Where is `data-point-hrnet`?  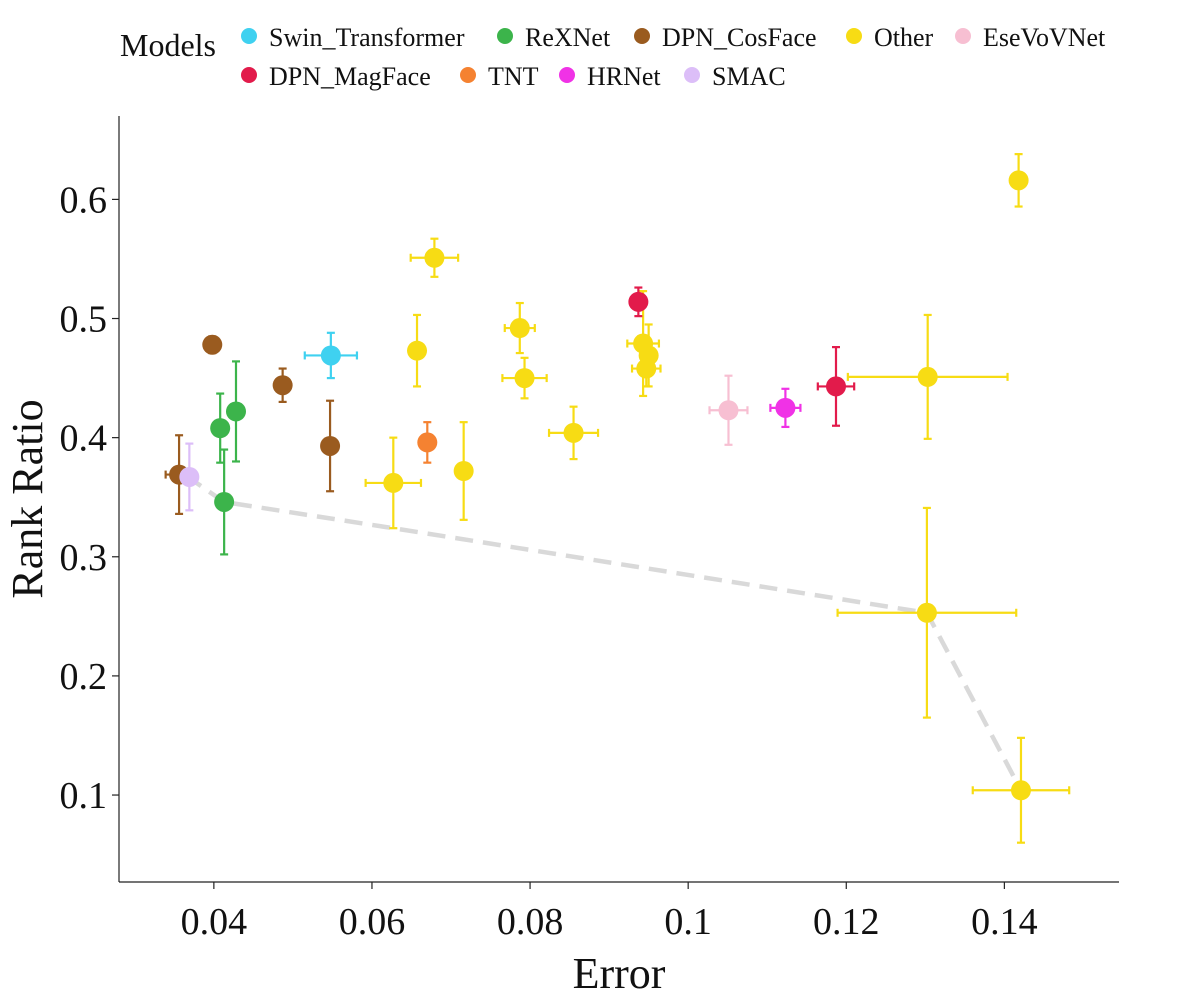 data-point-hrnet is located at coordinates (785, 407).